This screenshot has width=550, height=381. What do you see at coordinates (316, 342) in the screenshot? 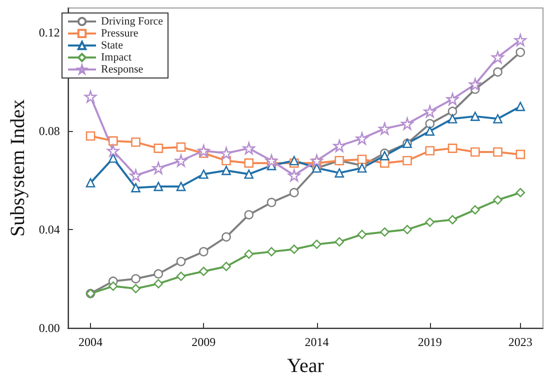
I see `x-tick-label: 2014` at bounding box center [316, 342].